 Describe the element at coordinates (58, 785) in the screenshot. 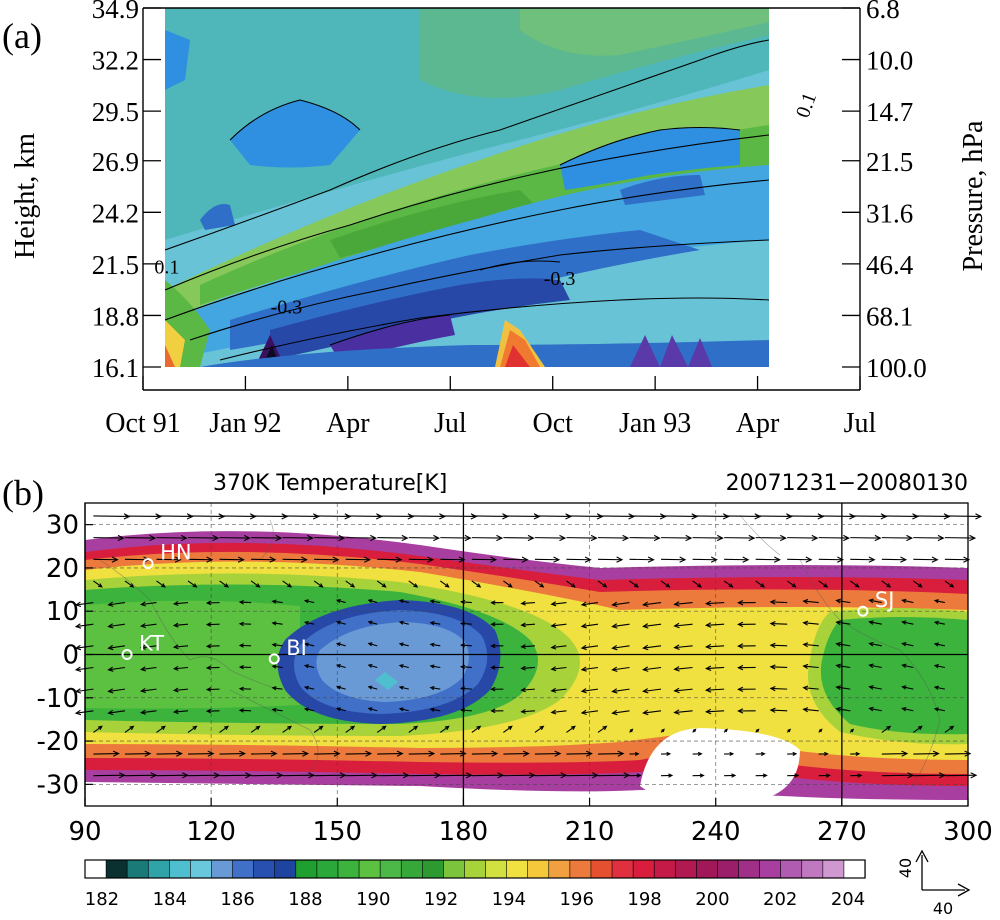

I see `b-y-tick-label: -30` at that location.